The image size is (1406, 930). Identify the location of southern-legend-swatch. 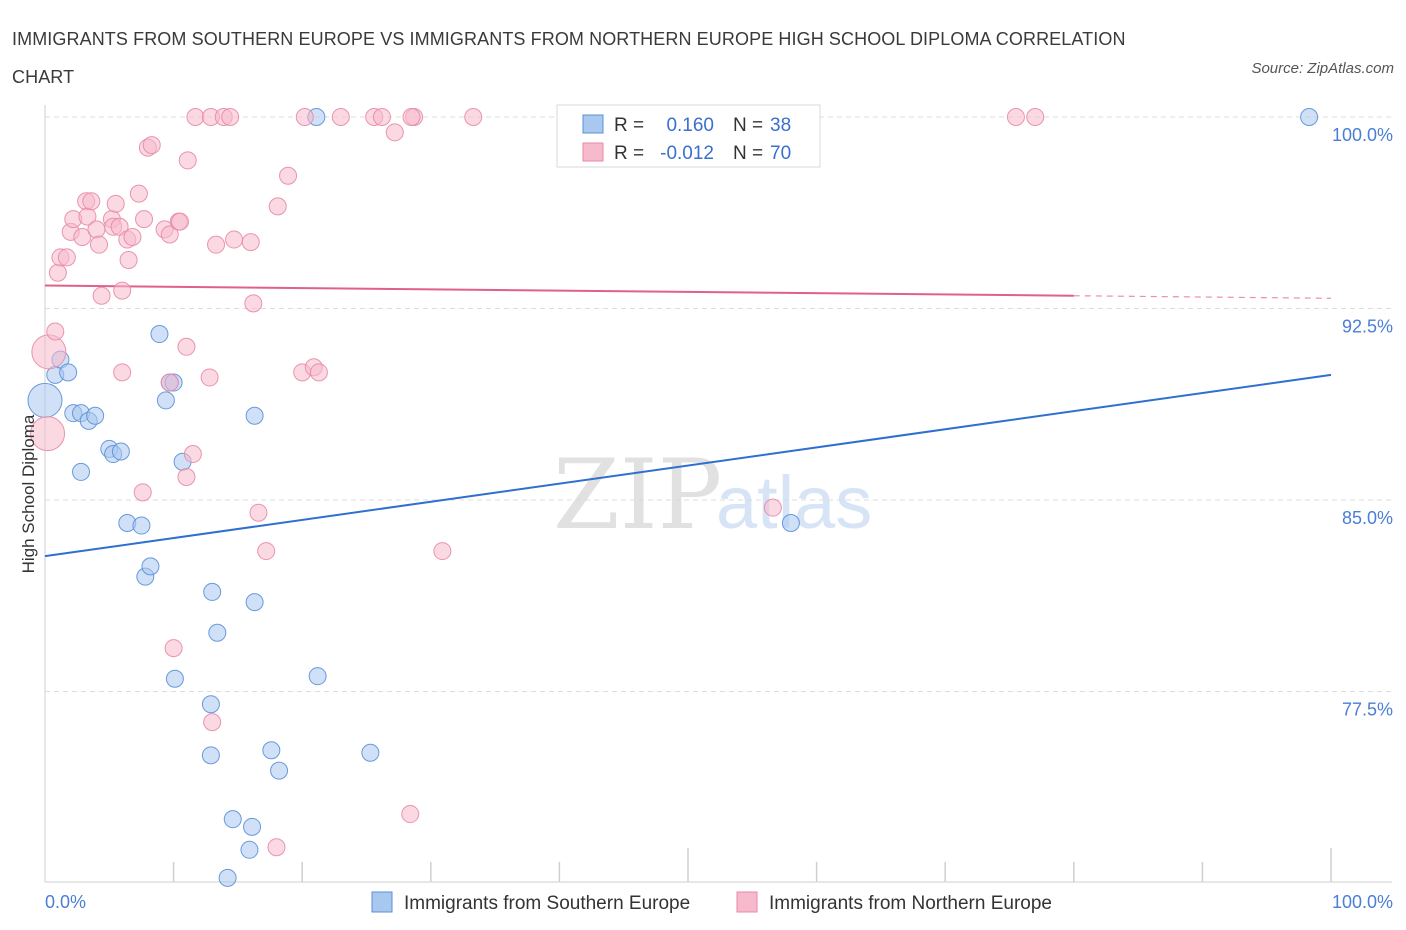
(593, 124).